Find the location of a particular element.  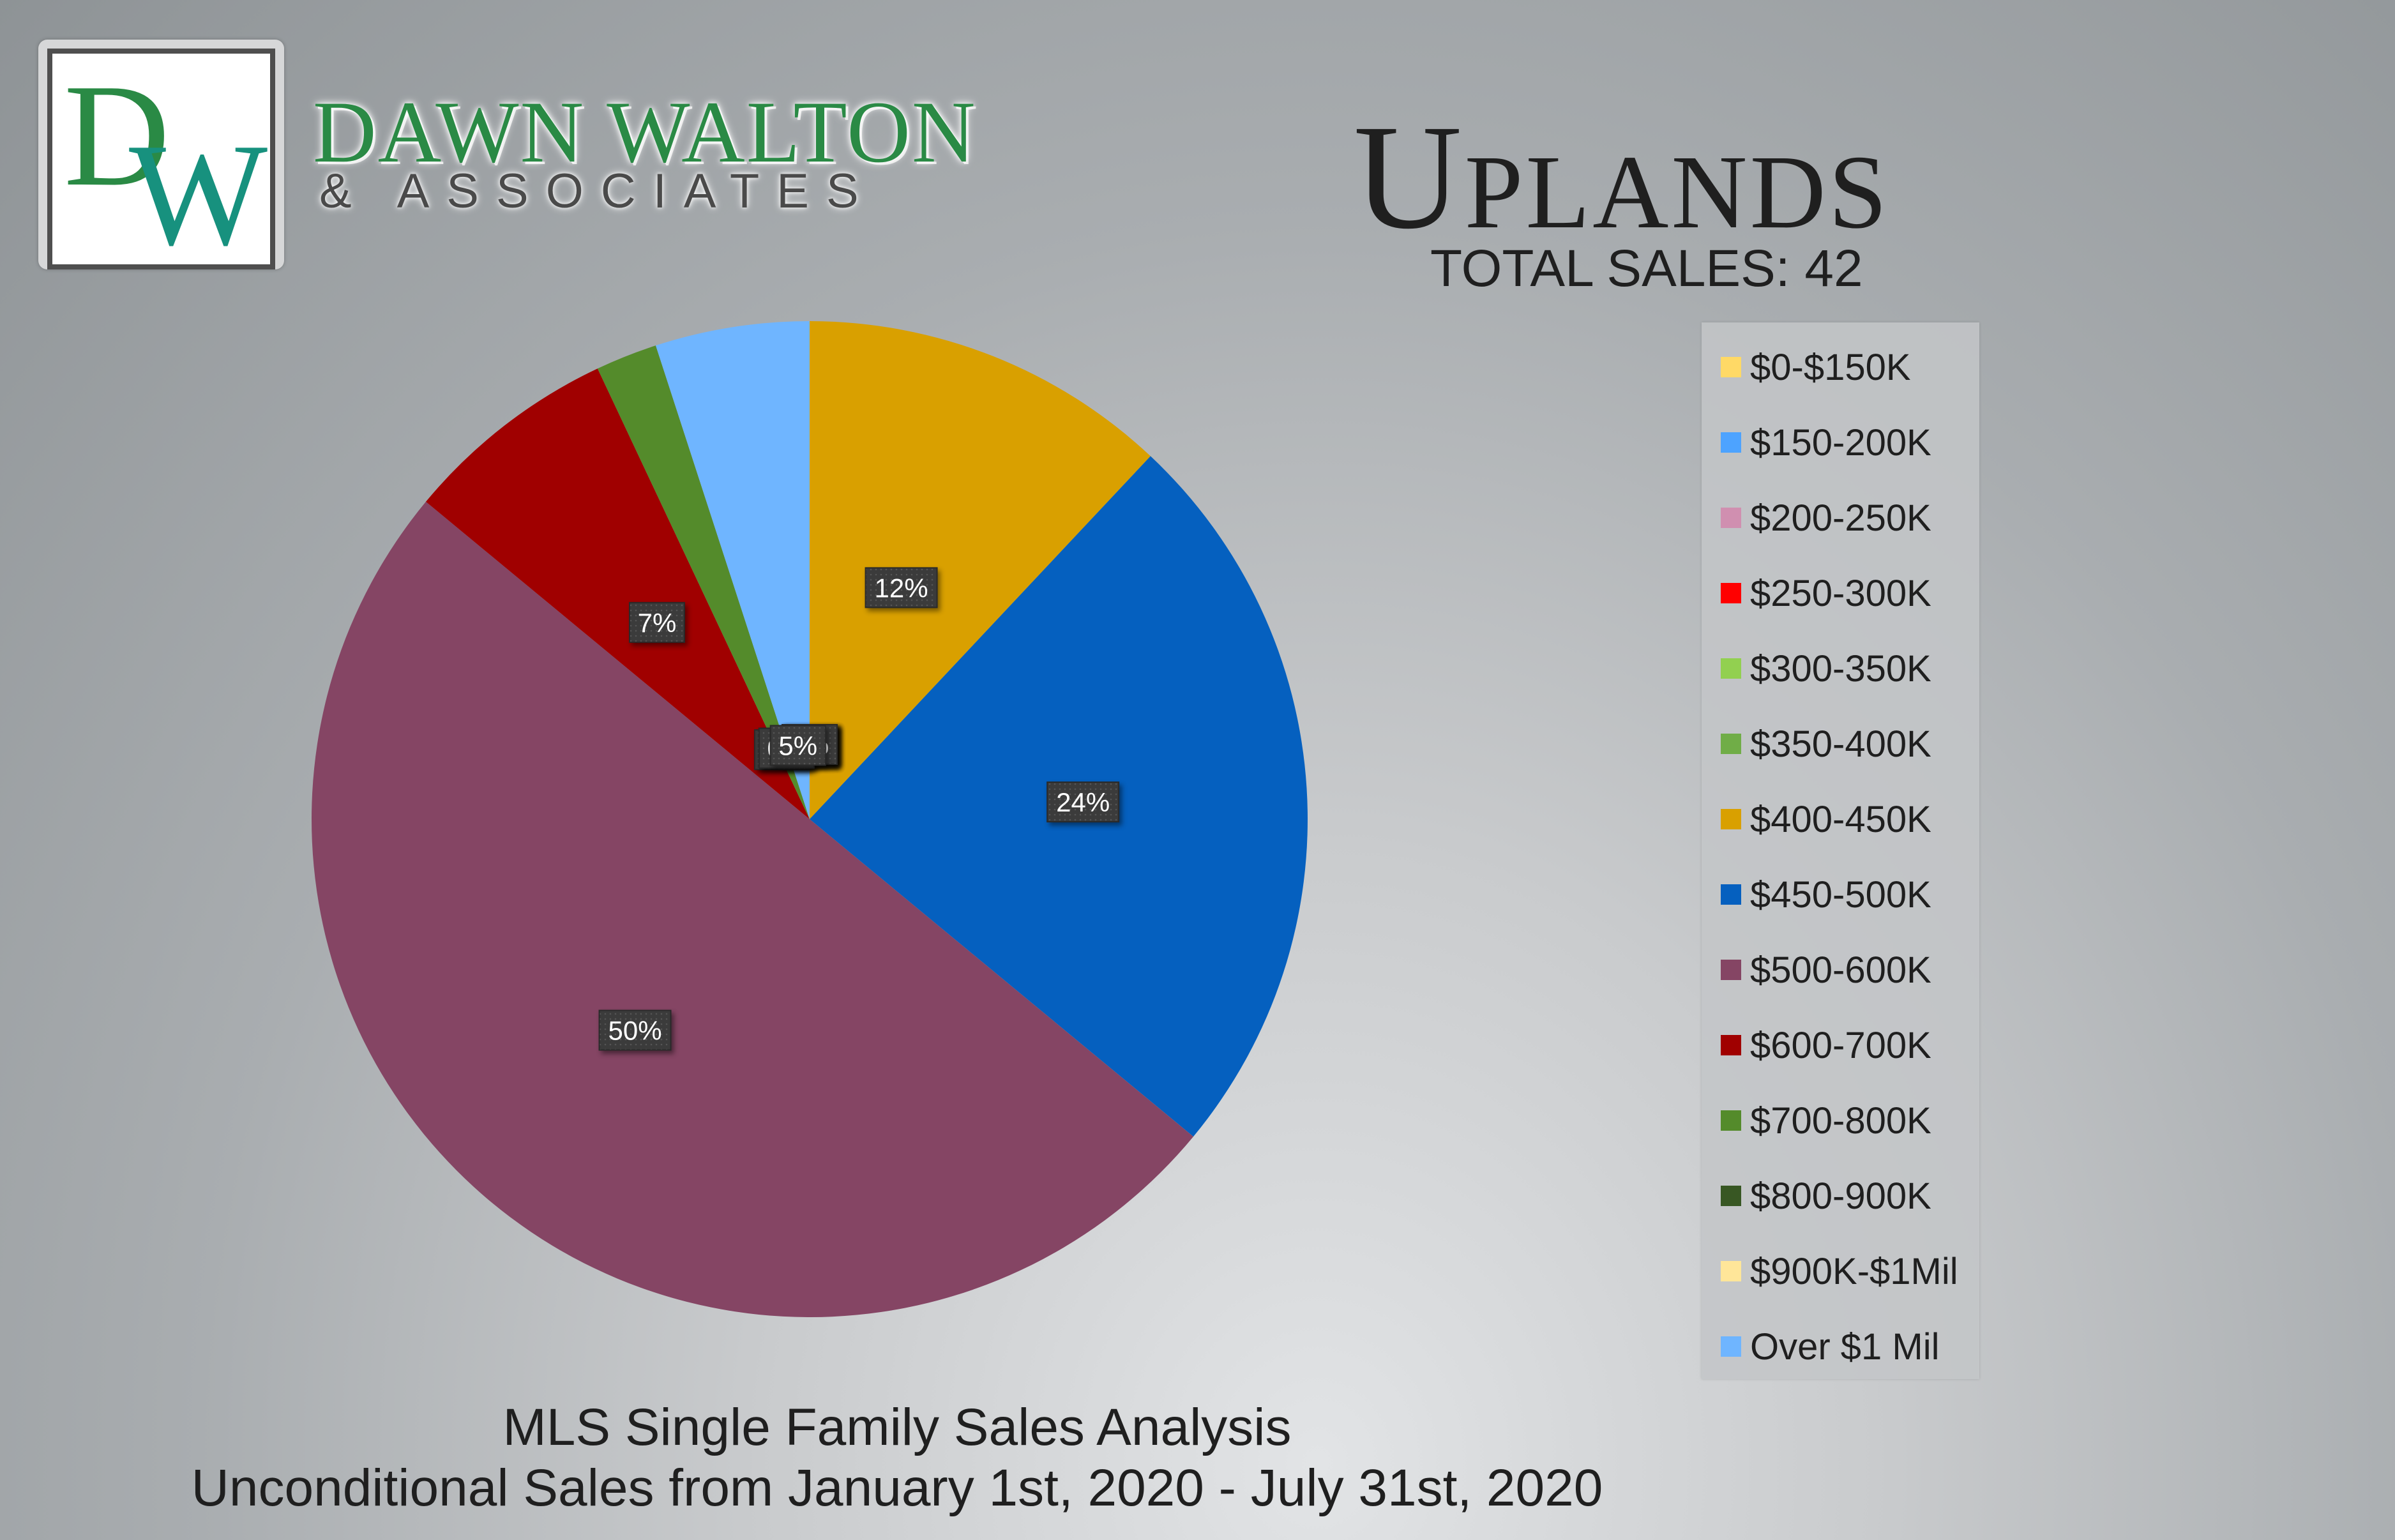

legend-label: $350-400K is located at coordinates (1840, 744).